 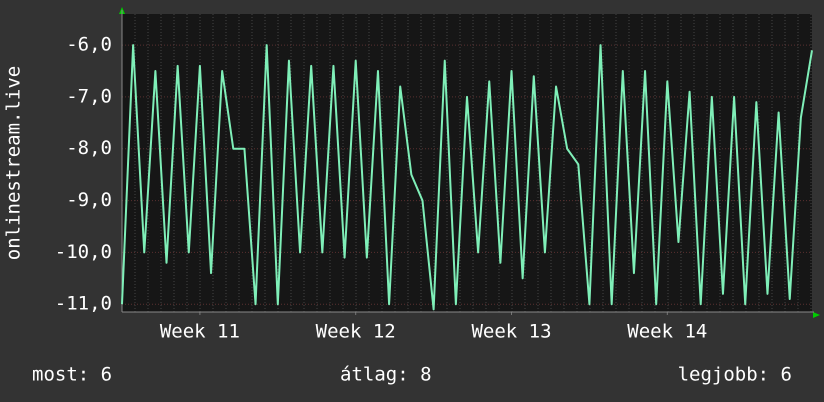 I want to click on x-tick-label: Week 12, so click(x=356, y=332).